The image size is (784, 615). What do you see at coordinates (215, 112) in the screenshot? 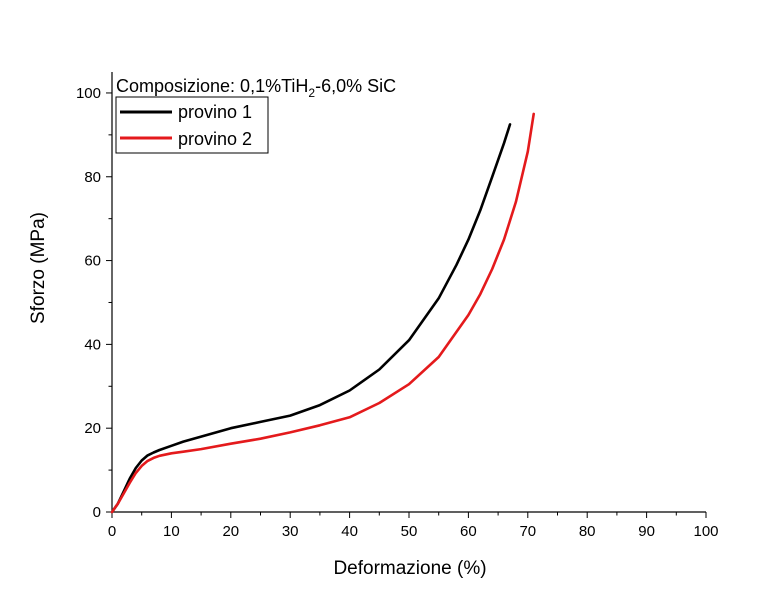
I see `legend-label-provino-1: provino 1` at bounding box center [215, 112].